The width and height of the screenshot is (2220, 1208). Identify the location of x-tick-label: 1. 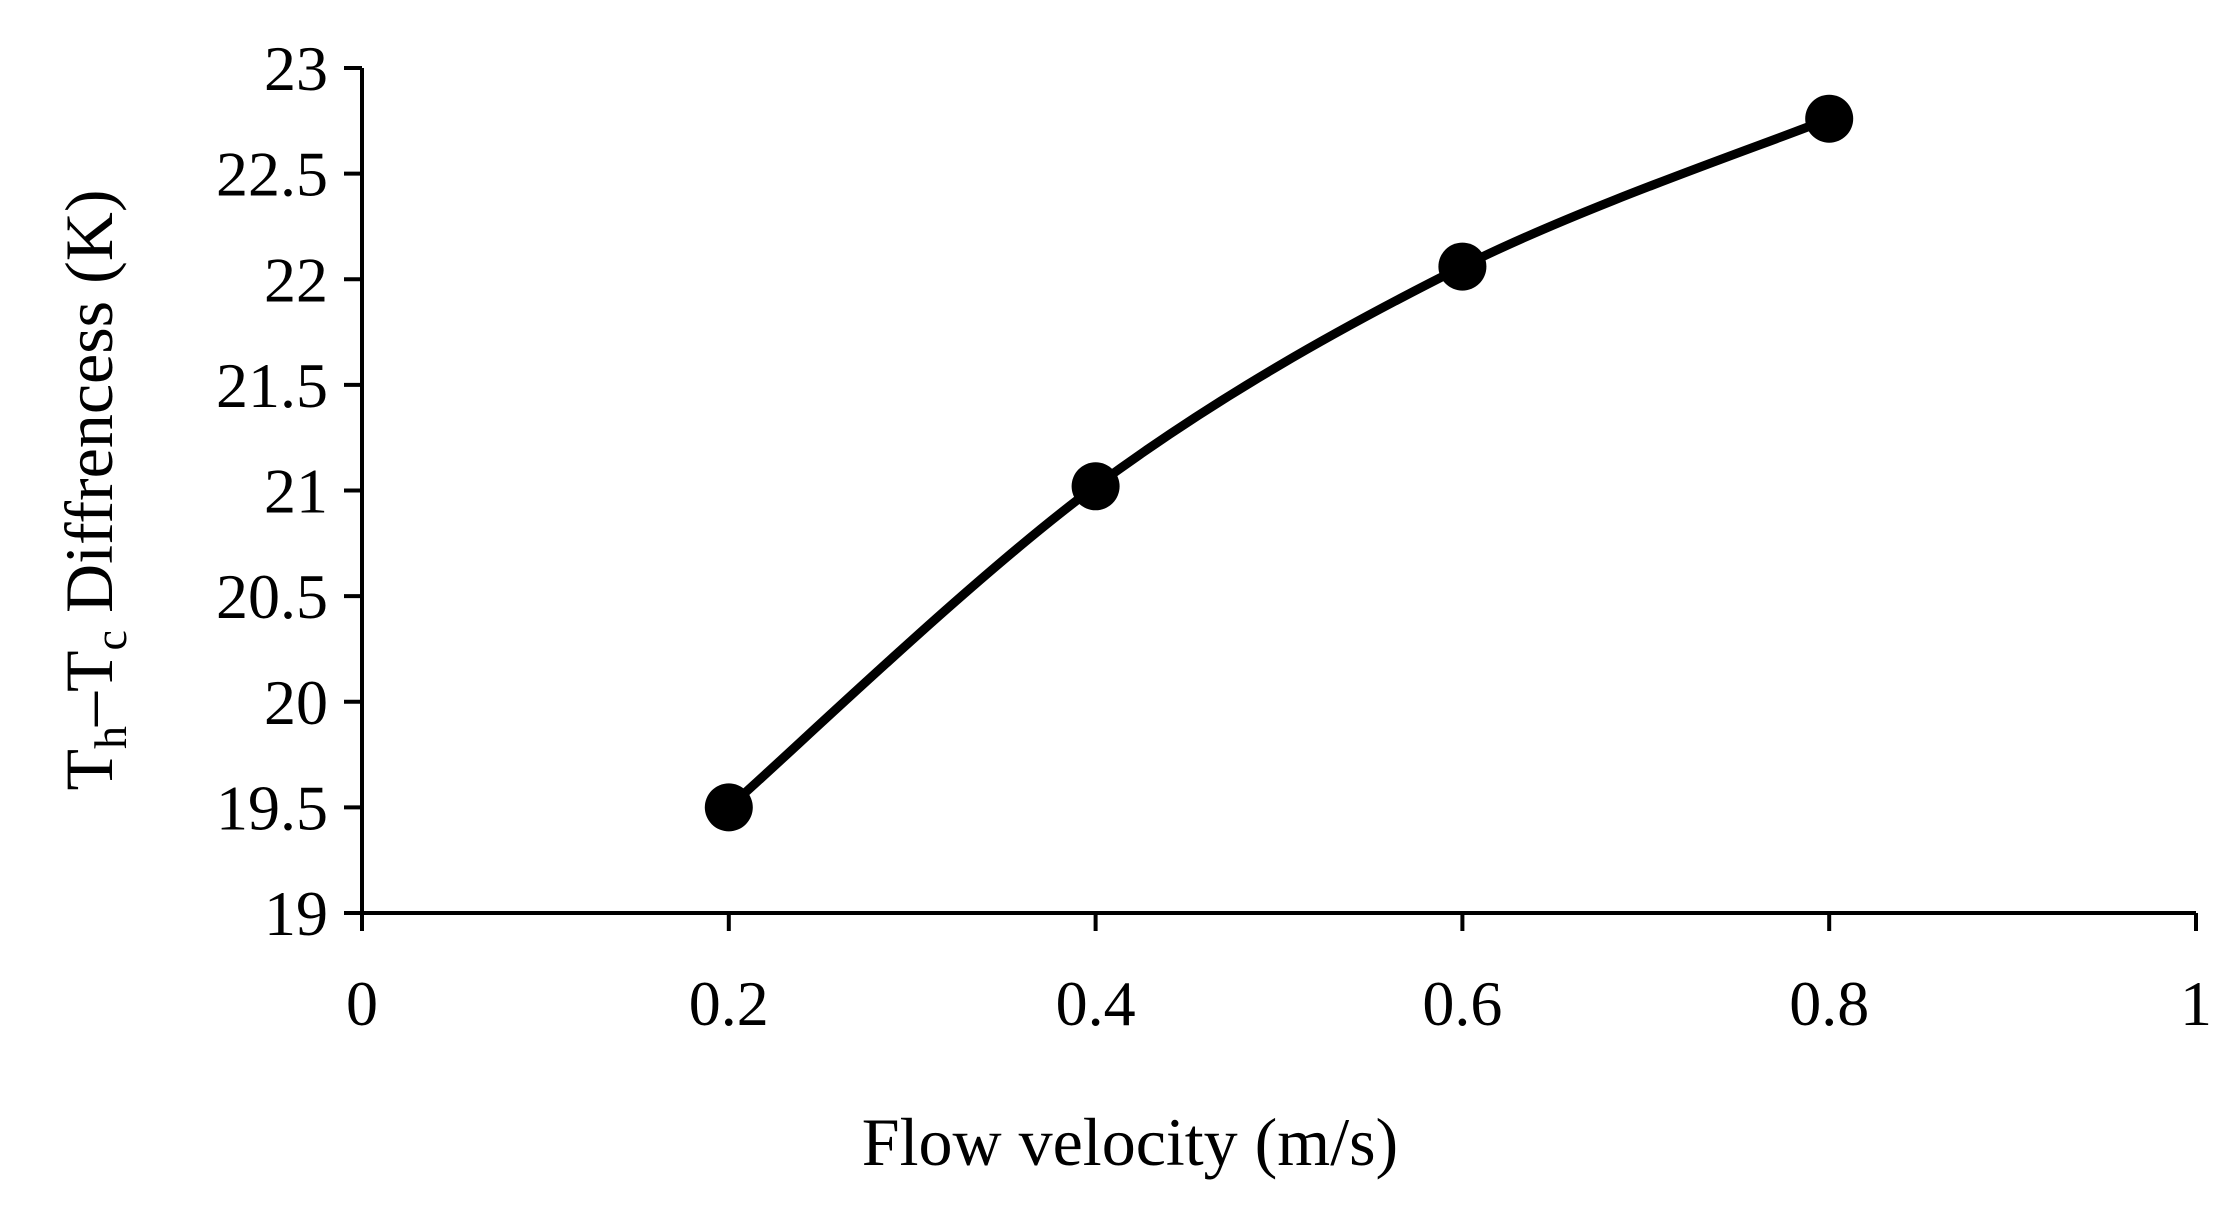
(2196, 1003).